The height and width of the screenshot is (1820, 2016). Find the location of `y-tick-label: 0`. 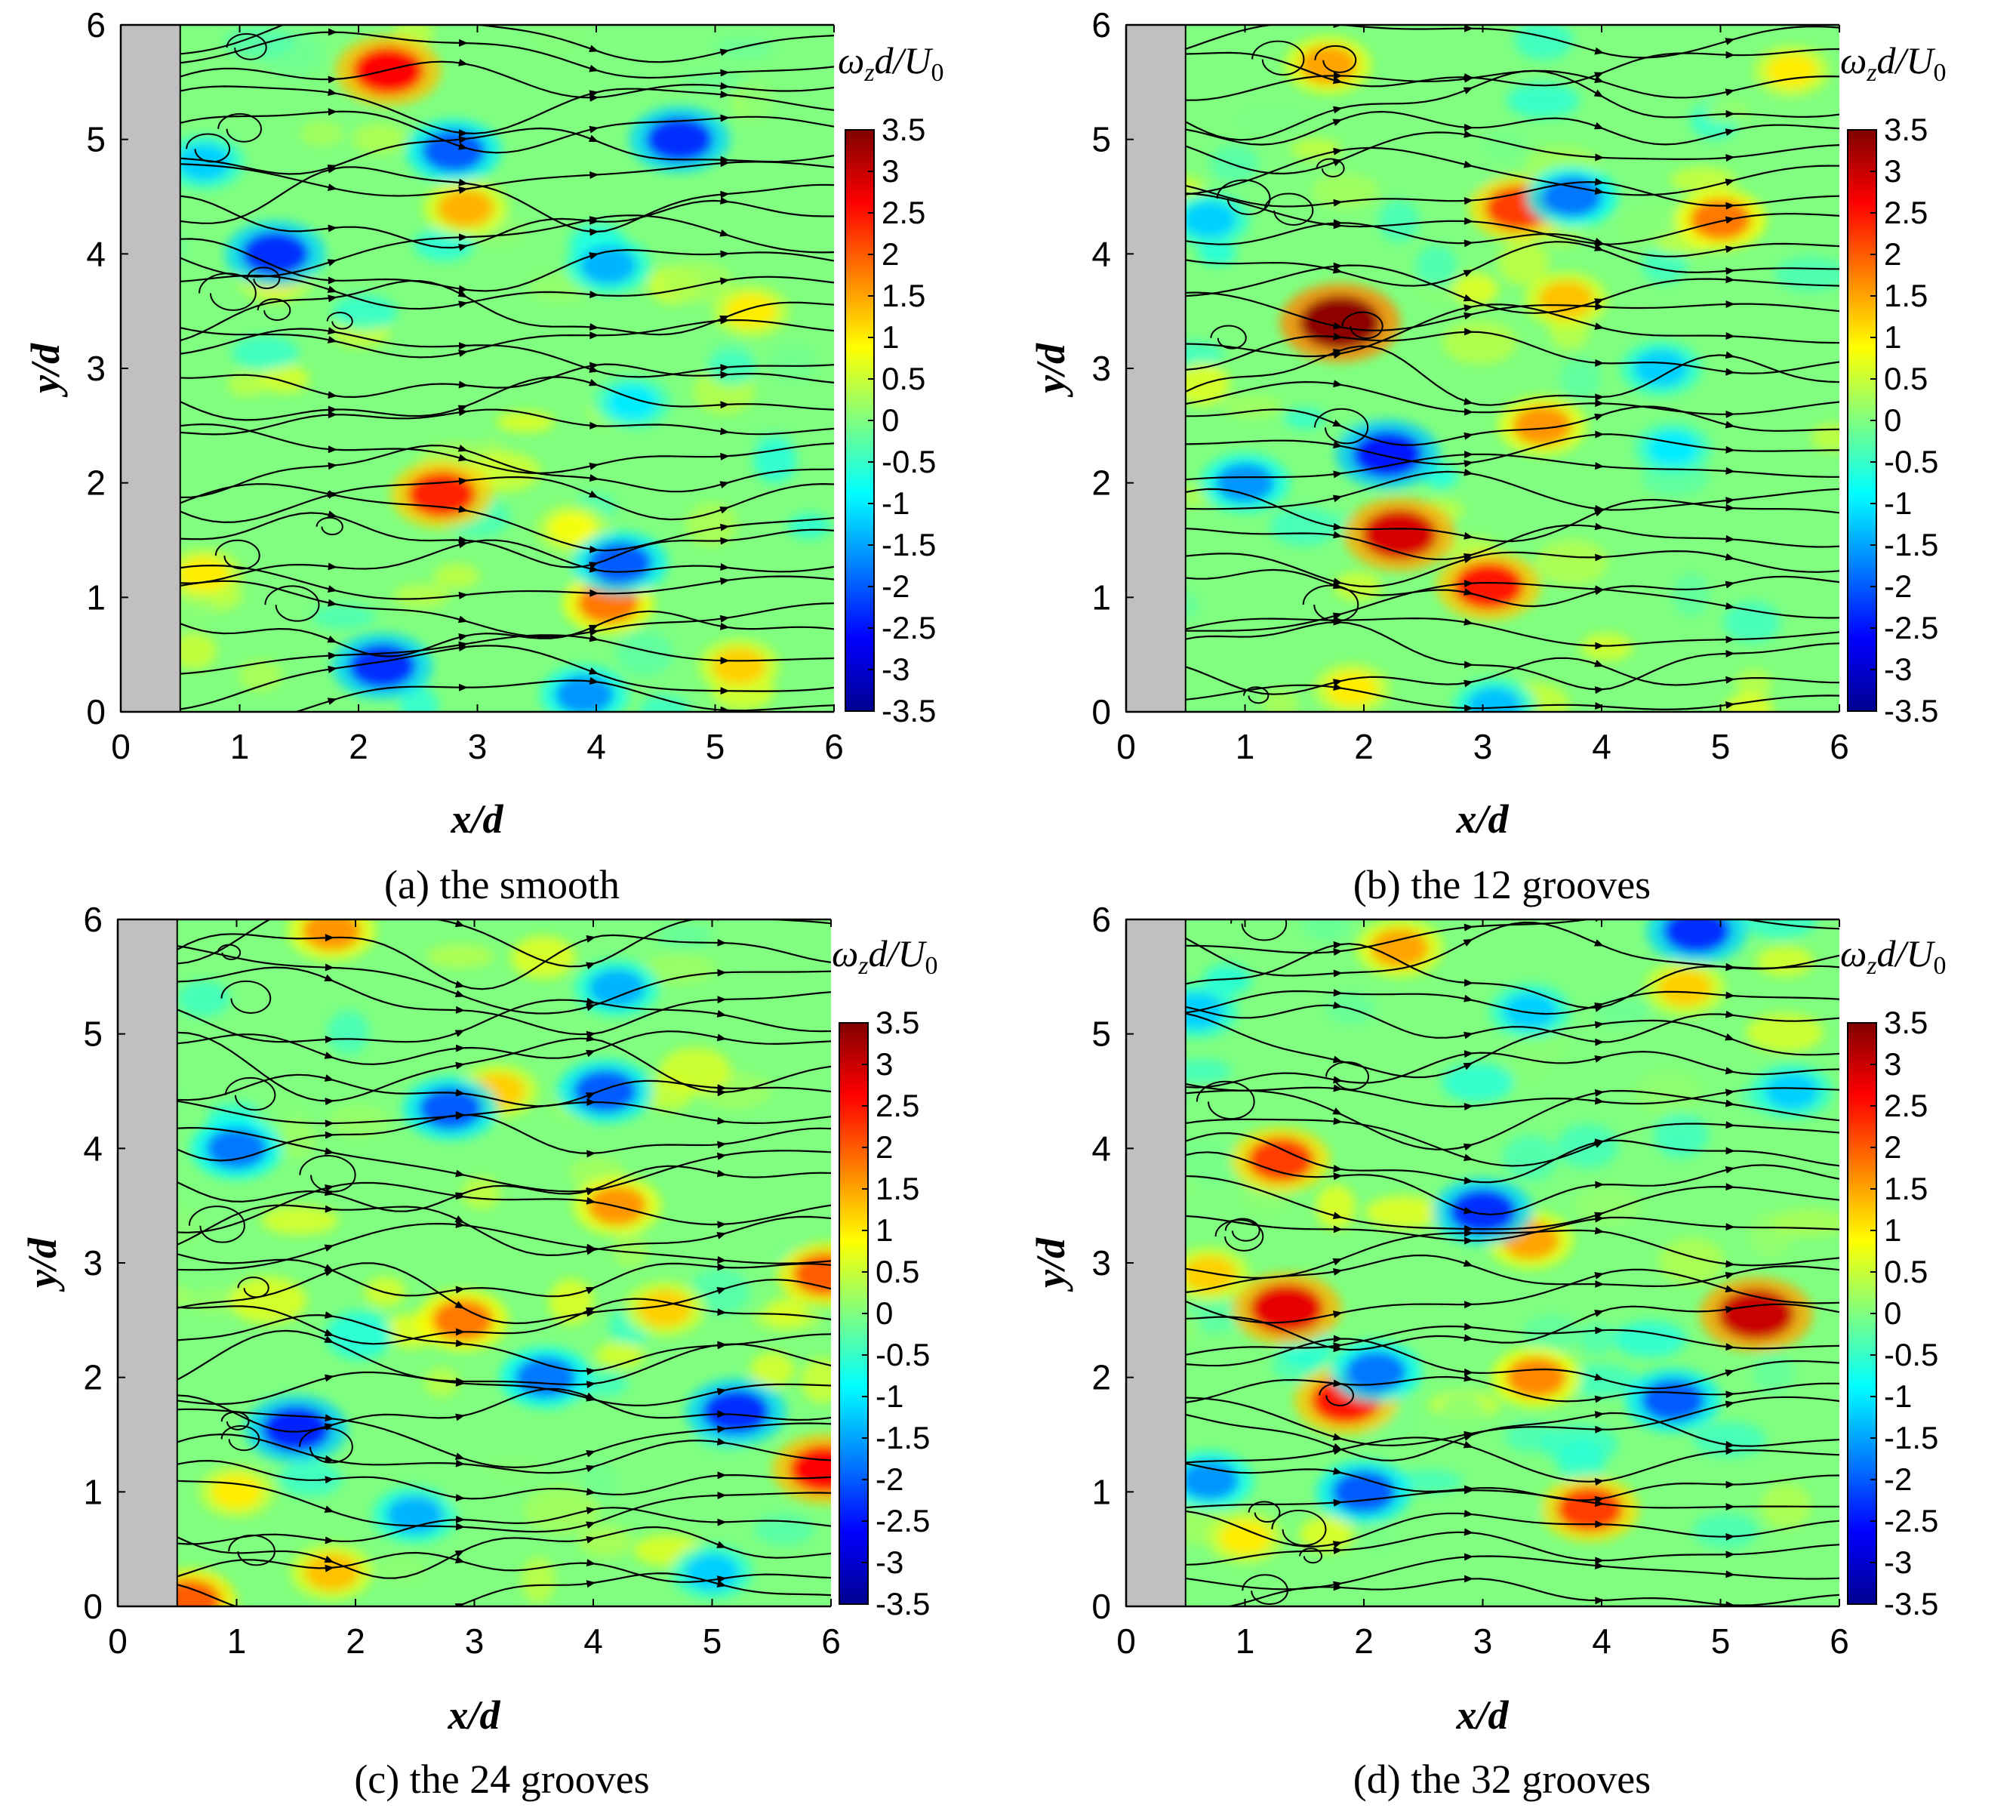

y-tick-label: 0 is located at coordinates (1101, 1606).